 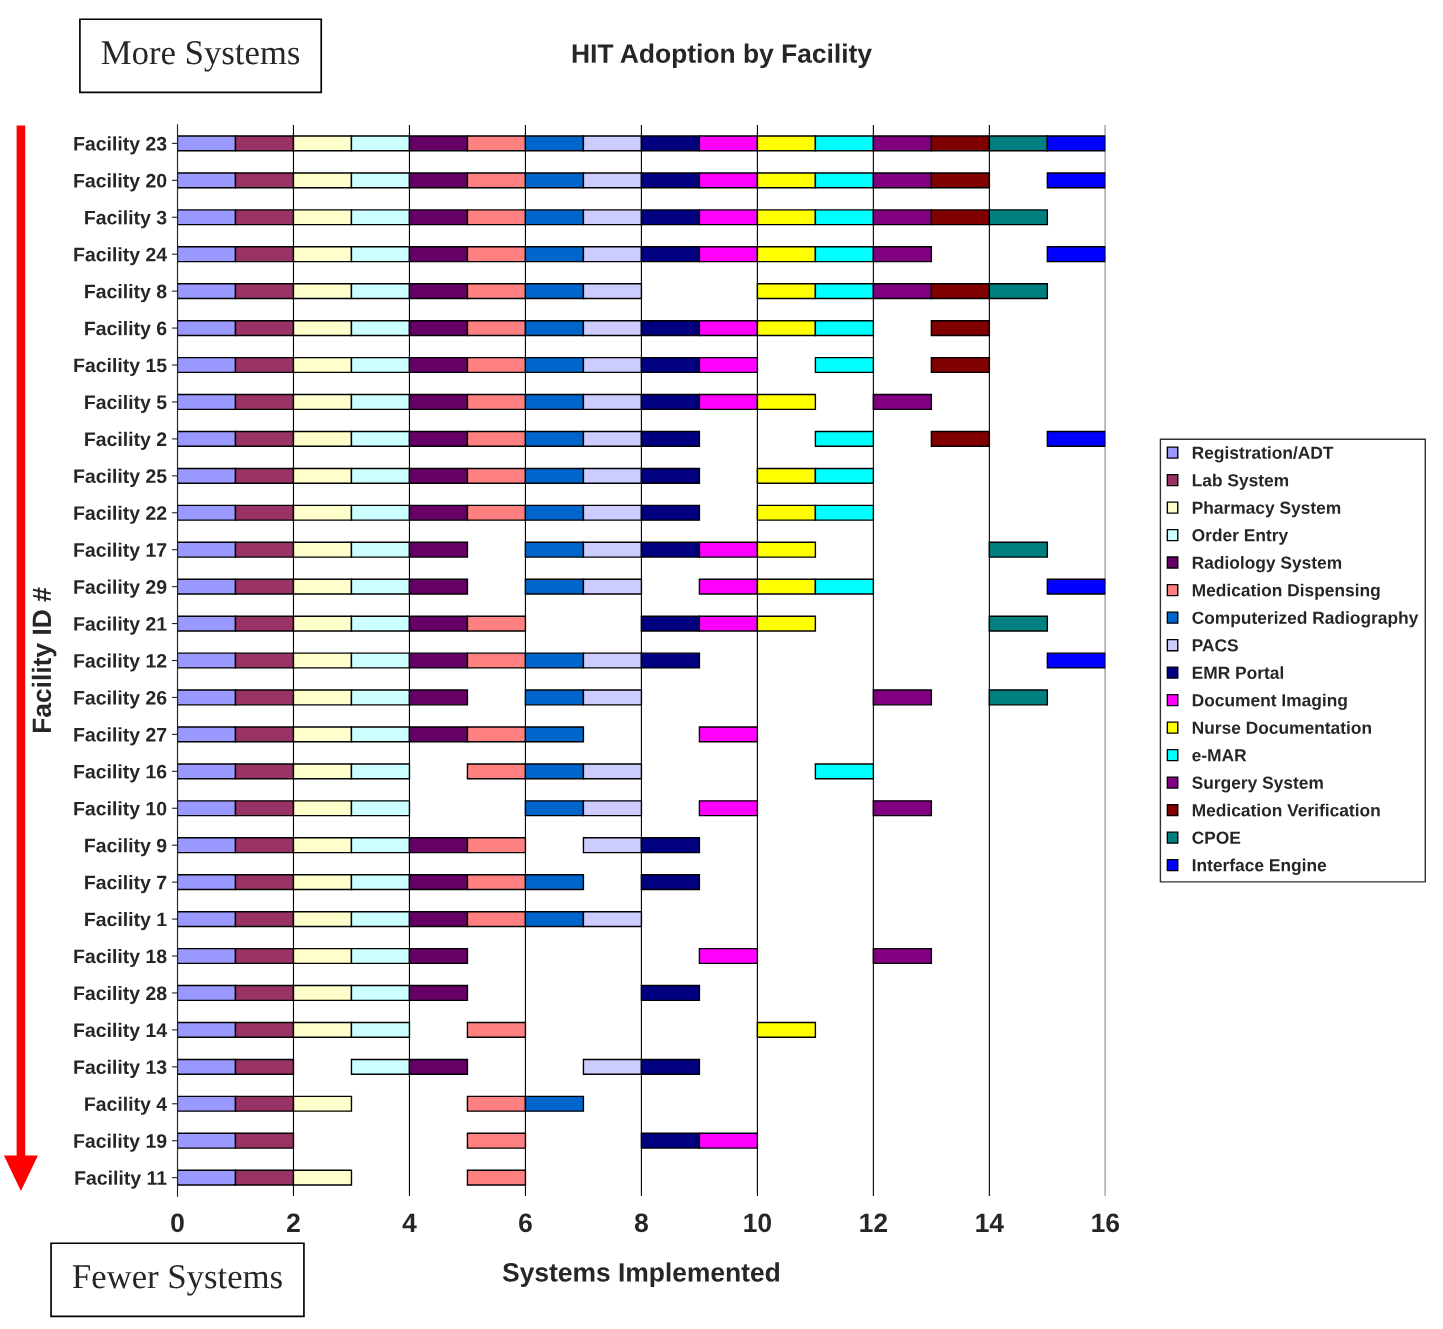 I want to click on x-tick-label: 14, so click(x=990, y=1222).